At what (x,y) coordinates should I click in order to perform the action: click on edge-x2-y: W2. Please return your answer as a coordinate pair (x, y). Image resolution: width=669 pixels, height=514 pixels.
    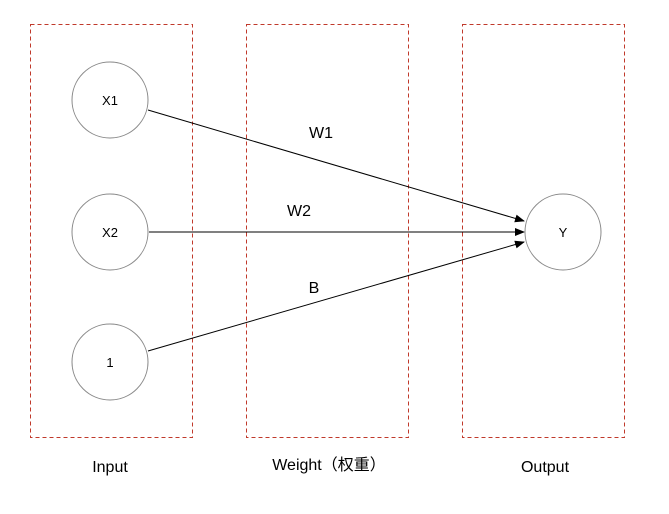
    Looking at the image, I should click on (337, 219).